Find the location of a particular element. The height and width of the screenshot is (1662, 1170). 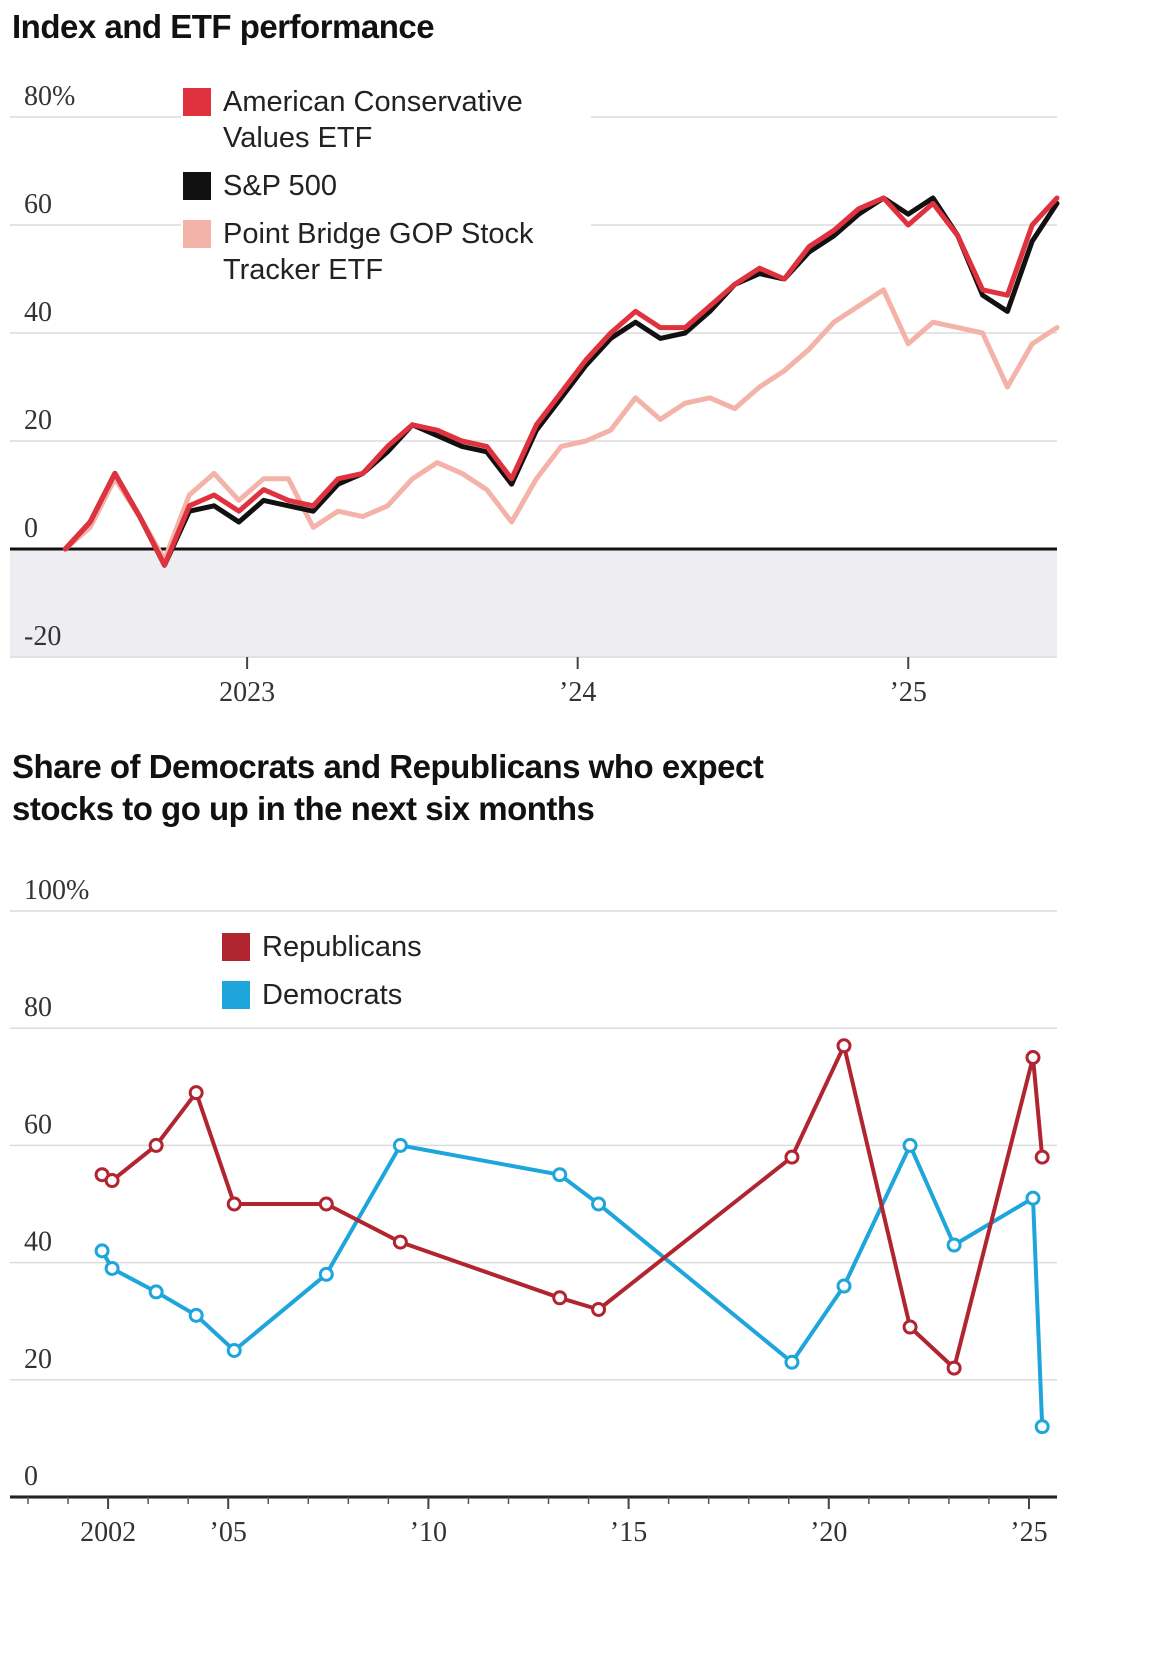

y-tick-label: 80 is located at coordinates (38, 1007).